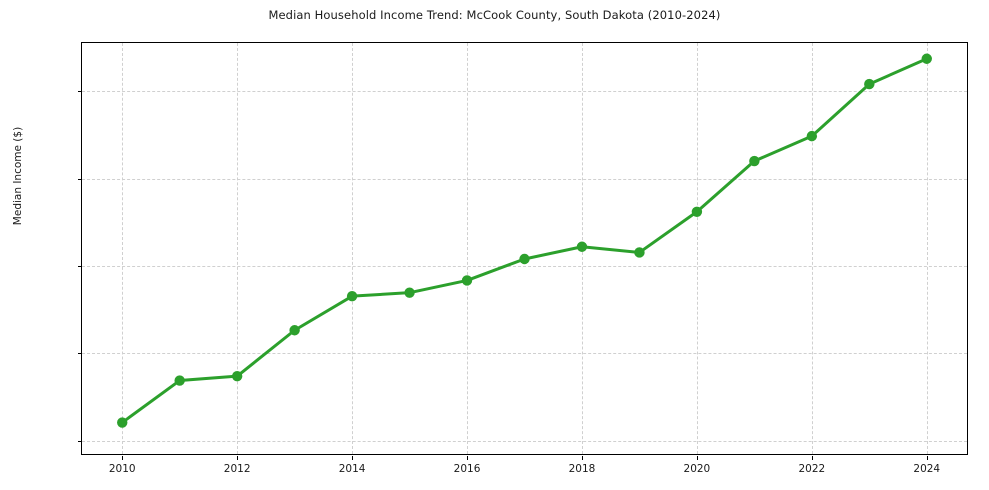 This screenshot has width=989, height=490. What do you see at coordinates (697, 469) in the screenshot?
I see `x-tick-label: 2020` at bounding box center [697, 469].